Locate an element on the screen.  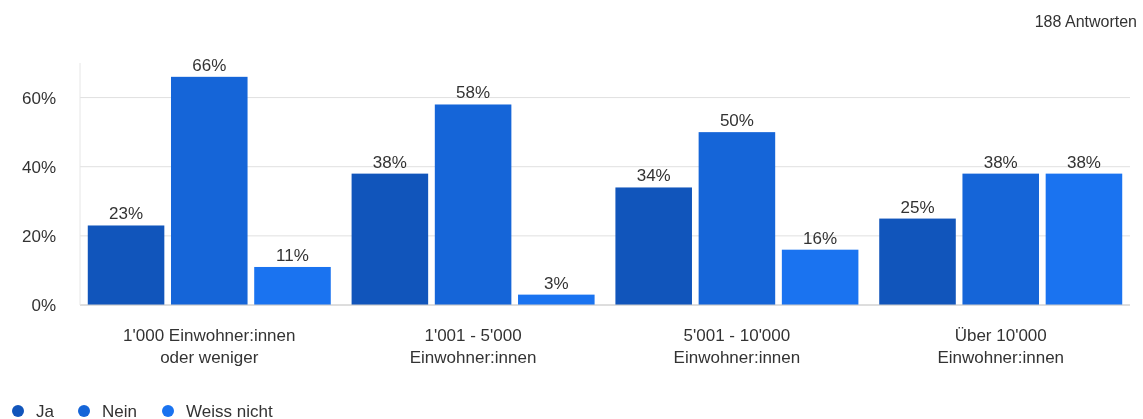
data-label: 34% is located at coordinates (653, 176).